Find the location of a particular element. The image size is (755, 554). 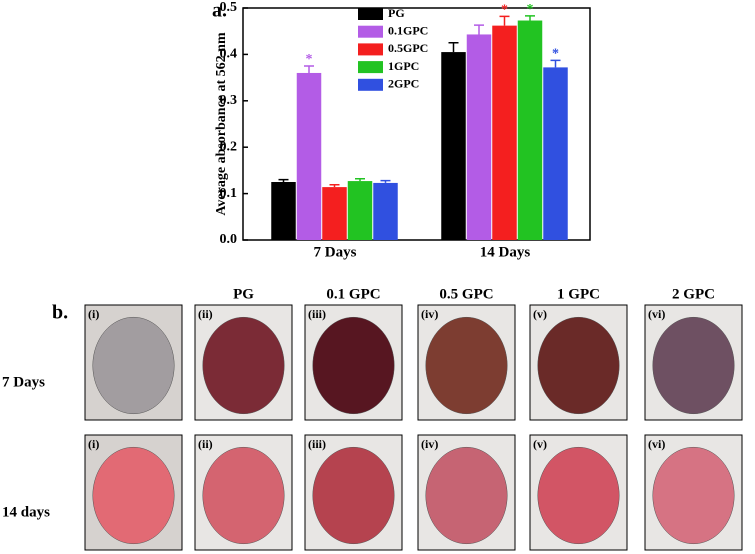

y-axis-label: Average absorbance at 562 nm is located at coordinates (221, 124).